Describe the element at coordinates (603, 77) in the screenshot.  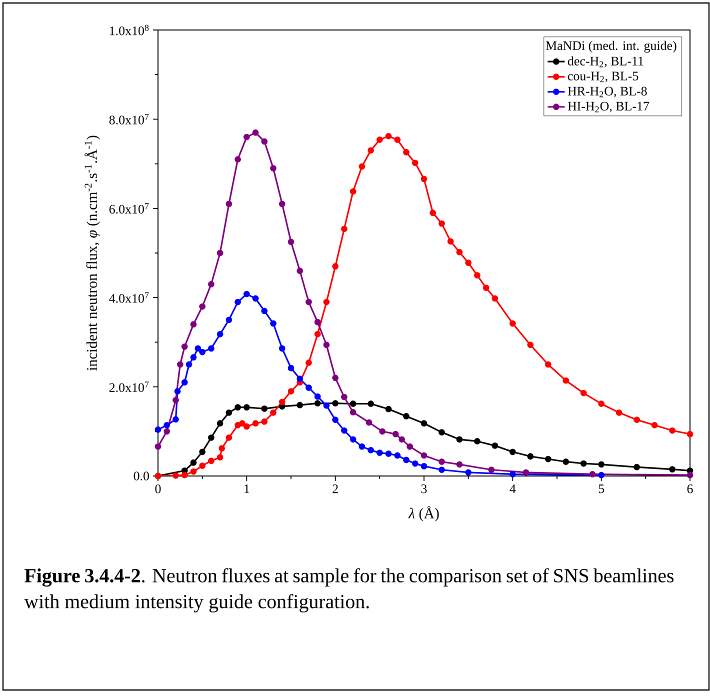
I see `legend-label: cou-H$_{2}$, BL-5` at that location.